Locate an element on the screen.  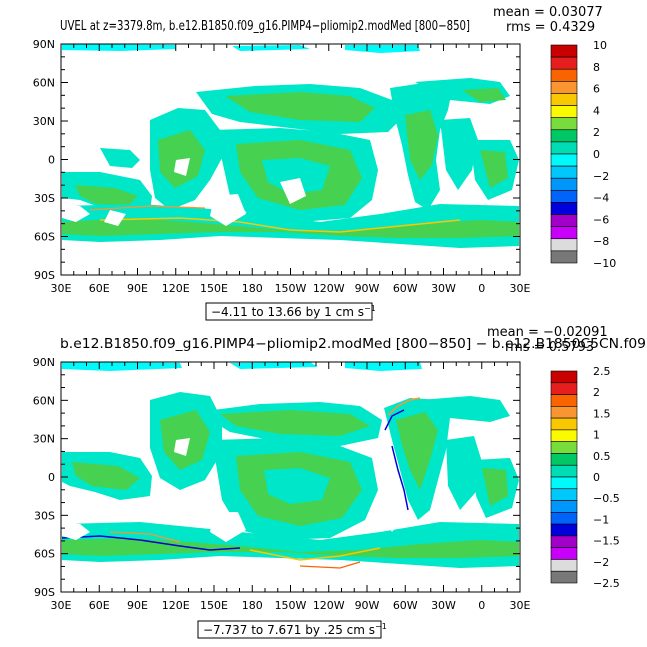
colorbar-top-label: 10 is located at coordinates (600, 45).